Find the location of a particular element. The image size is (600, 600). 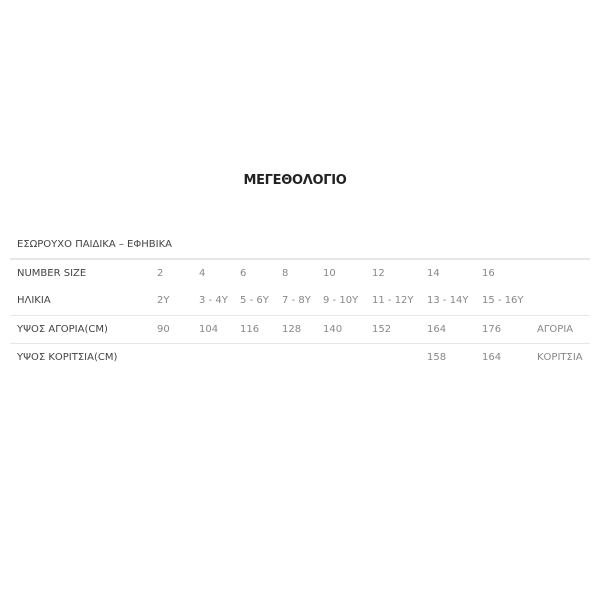

table-cell: 4 is located at coordinates (202, 273).